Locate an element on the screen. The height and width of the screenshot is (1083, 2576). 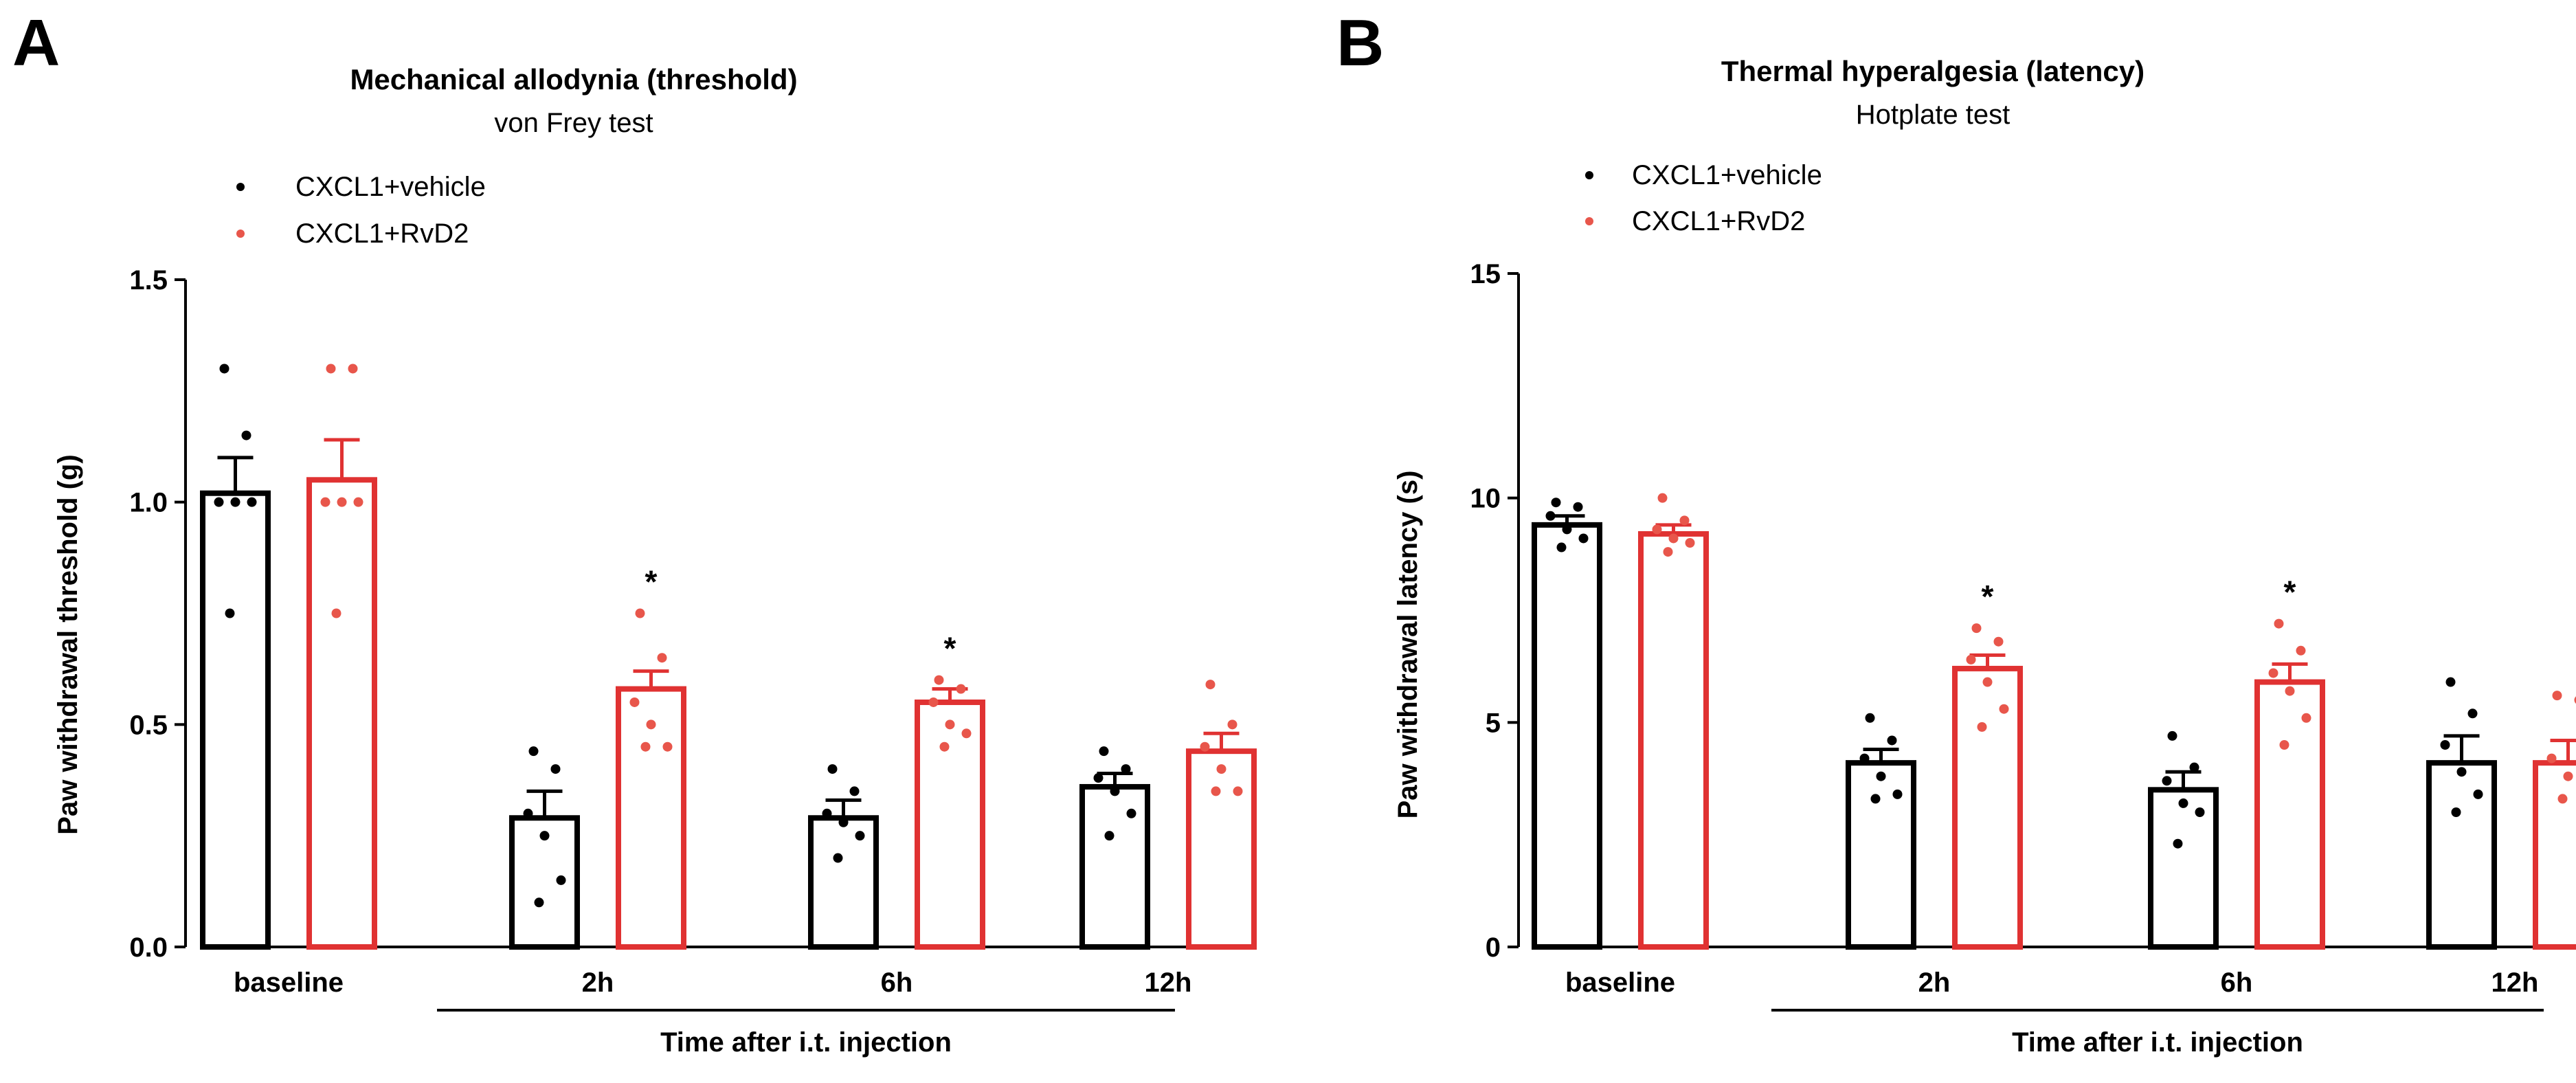
panel-b-label: B is located at coordinates (1360, 43).